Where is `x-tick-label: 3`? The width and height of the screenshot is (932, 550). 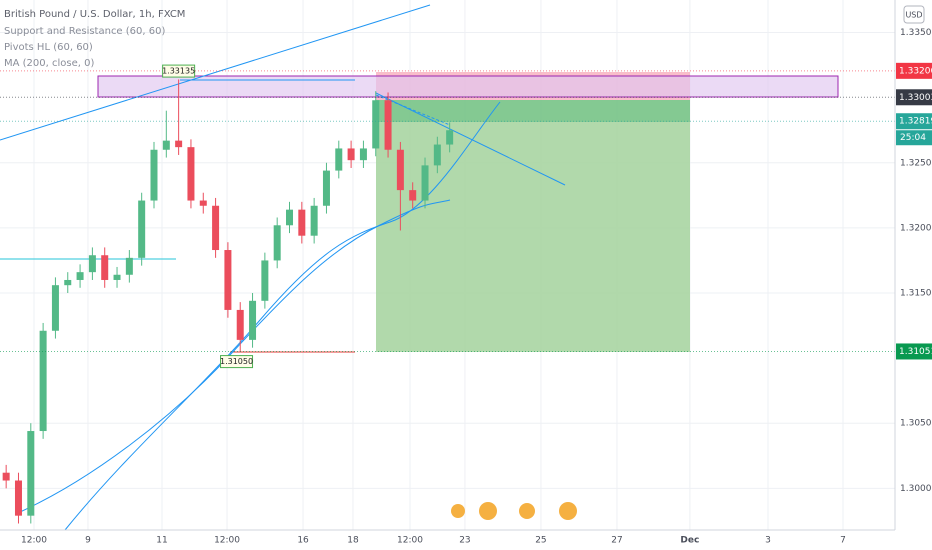
x-tick-label: 3 is located at coordinates (768, 541).